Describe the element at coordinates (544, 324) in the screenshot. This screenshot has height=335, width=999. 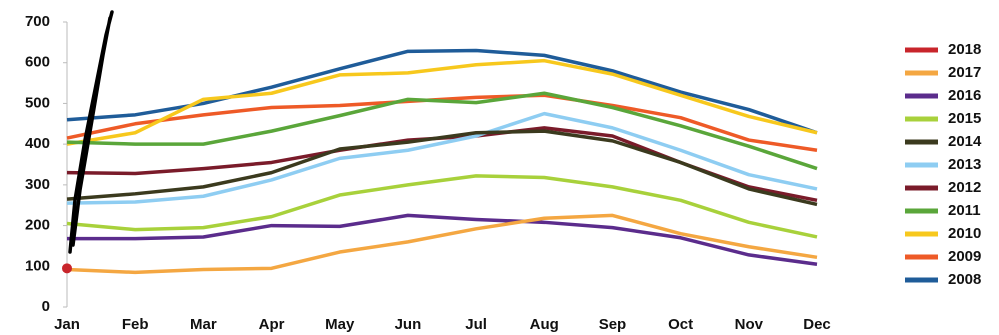
I see `x-tick-label: Aug` at that location.